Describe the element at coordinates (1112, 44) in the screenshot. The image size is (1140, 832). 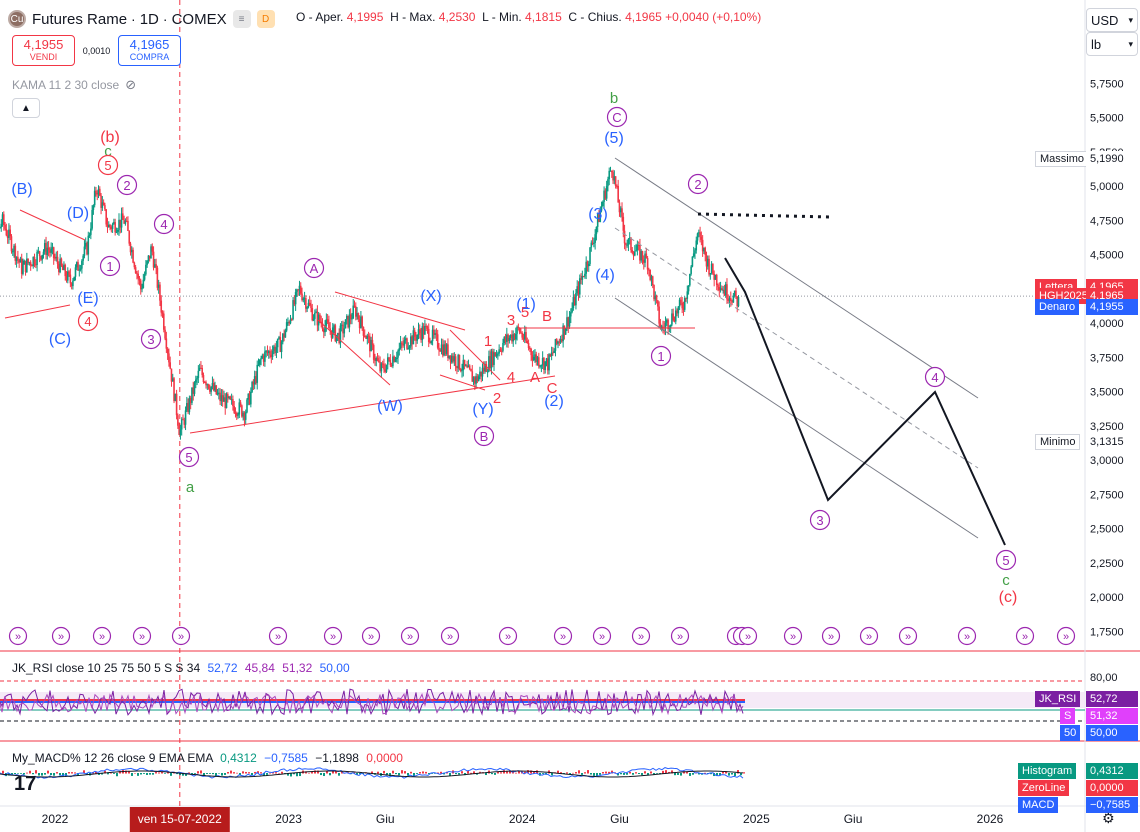
I see `unit-select: lb ▾` at that location.